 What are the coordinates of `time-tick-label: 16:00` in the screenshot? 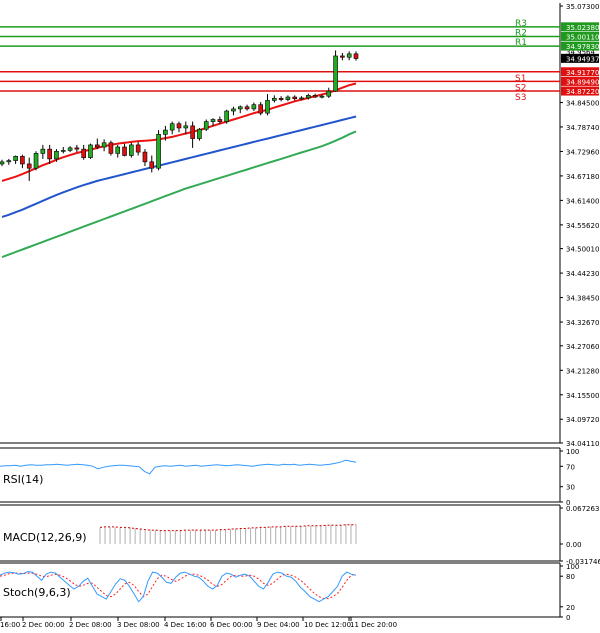 It's located at (10, 625).